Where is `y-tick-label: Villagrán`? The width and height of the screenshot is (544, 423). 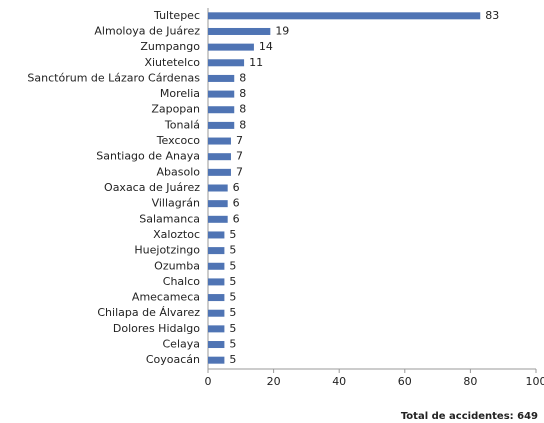 y-tick-label: Villagrán is located at coordinates (176, 203).